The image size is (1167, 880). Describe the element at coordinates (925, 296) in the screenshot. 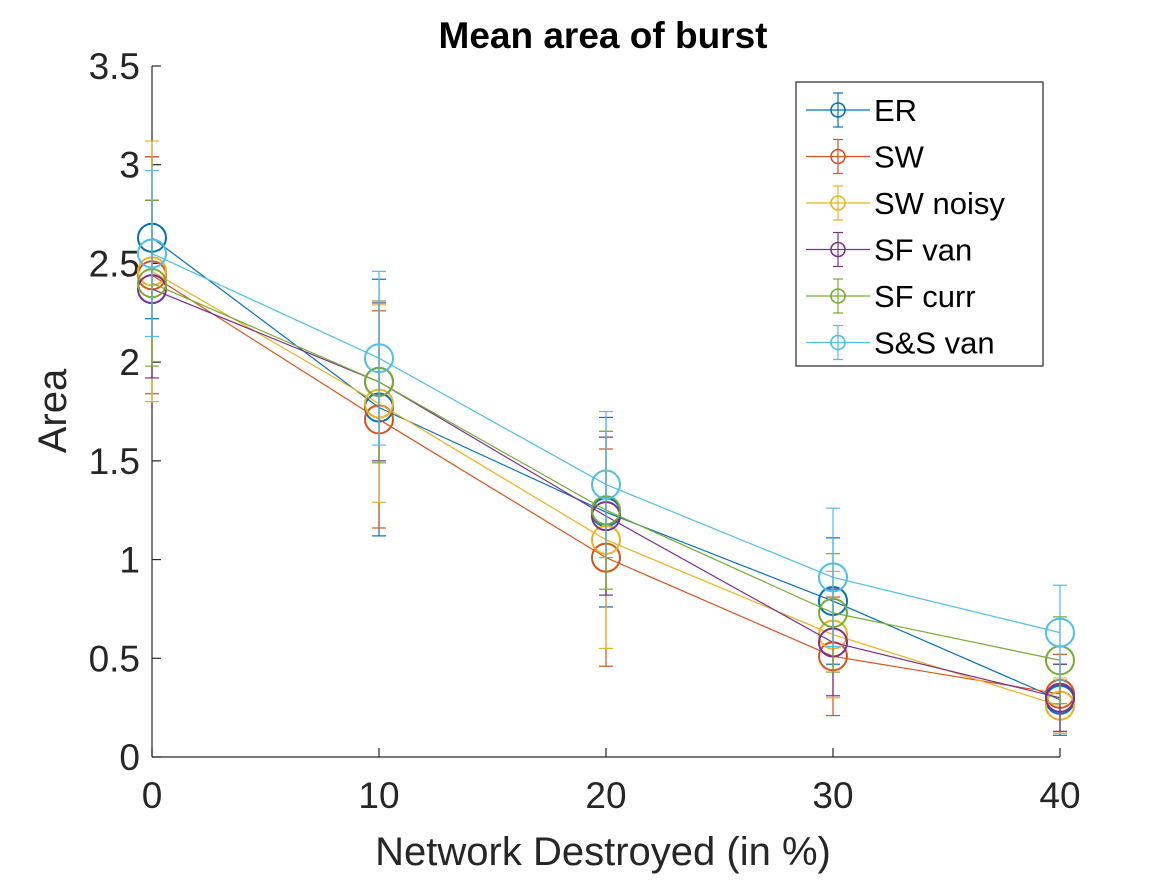

I see `legend-label: SF curr` at that location.